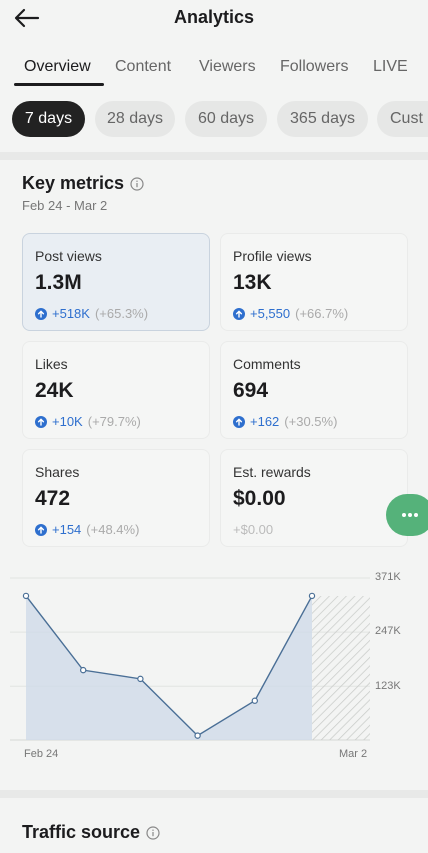 Image resolution: width=428 pixels, height=853 pixels. What do you see at coordinates (322, 119) in the screenshot?
I see `range-pill-365-days: 365 days` at bounding box center [322, 119].